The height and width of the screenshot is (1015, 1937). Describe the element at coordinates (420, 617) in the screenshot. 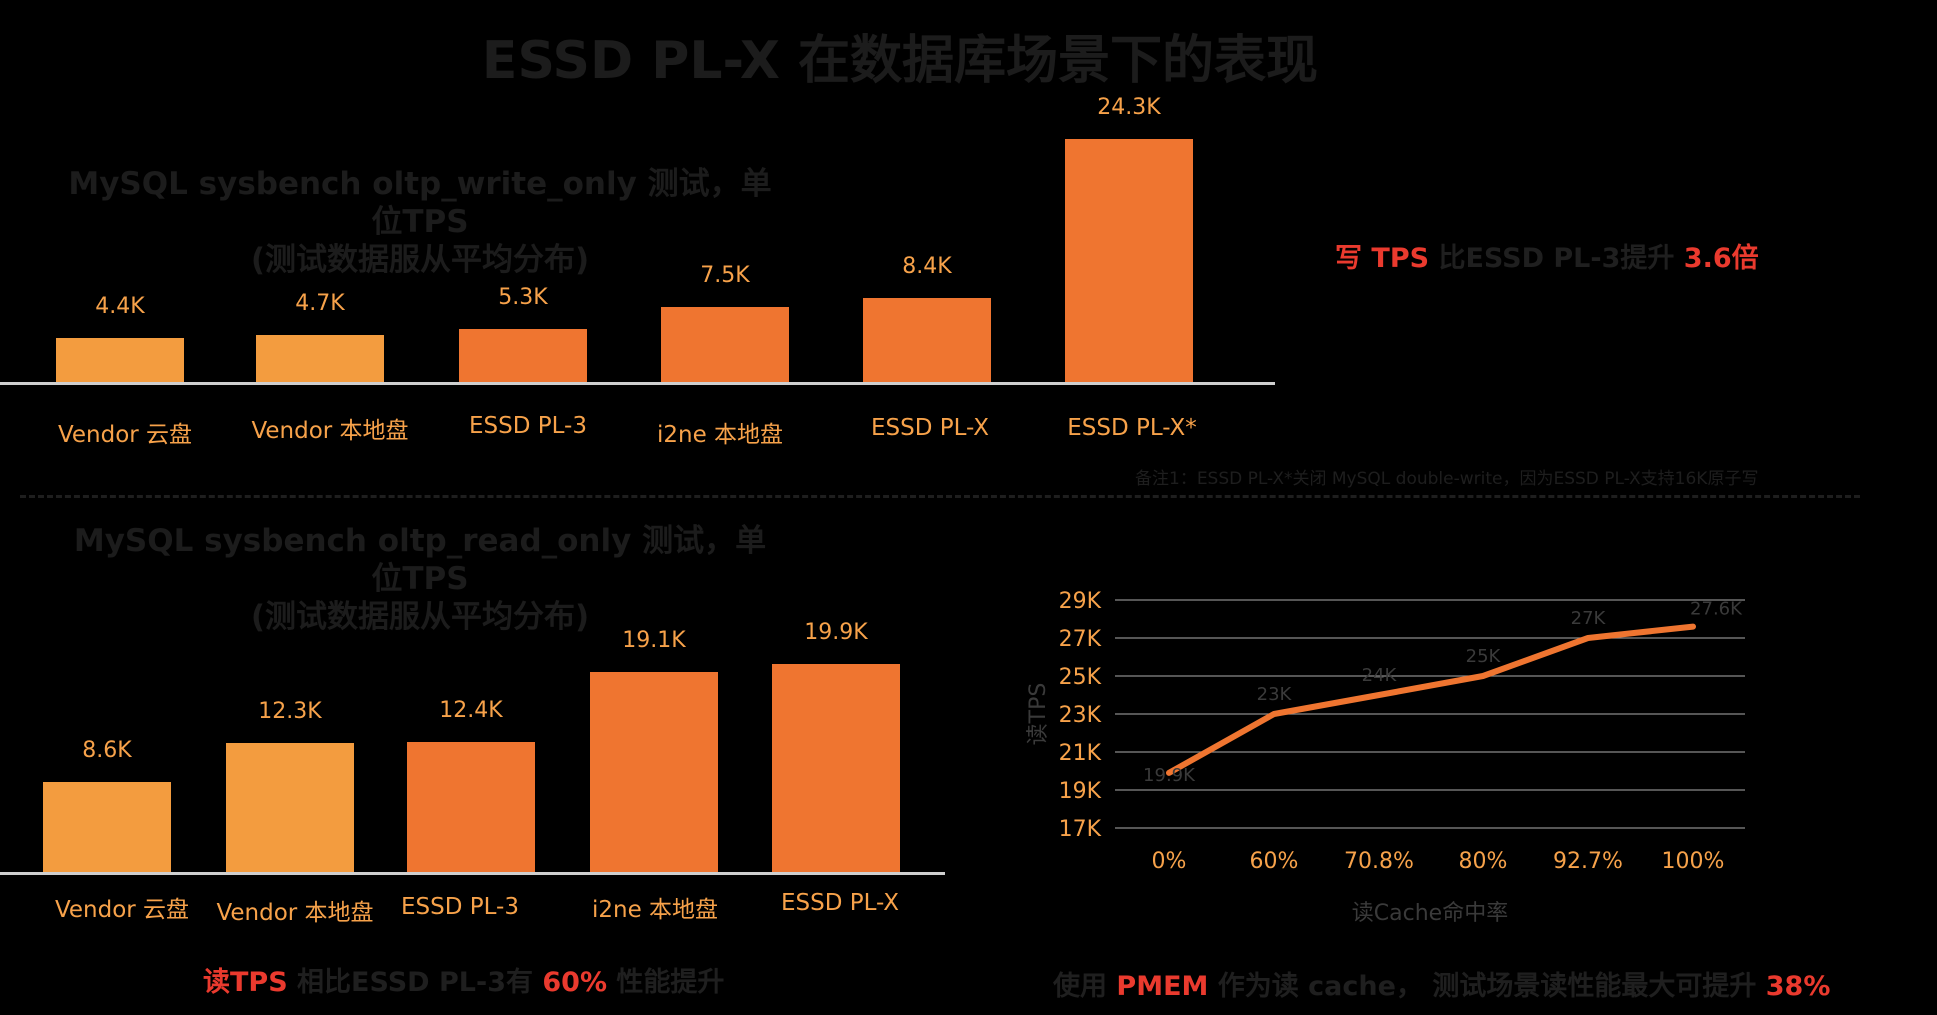

I see `read-chart-title-line2: (测试数据服从平均分布)` at that location.